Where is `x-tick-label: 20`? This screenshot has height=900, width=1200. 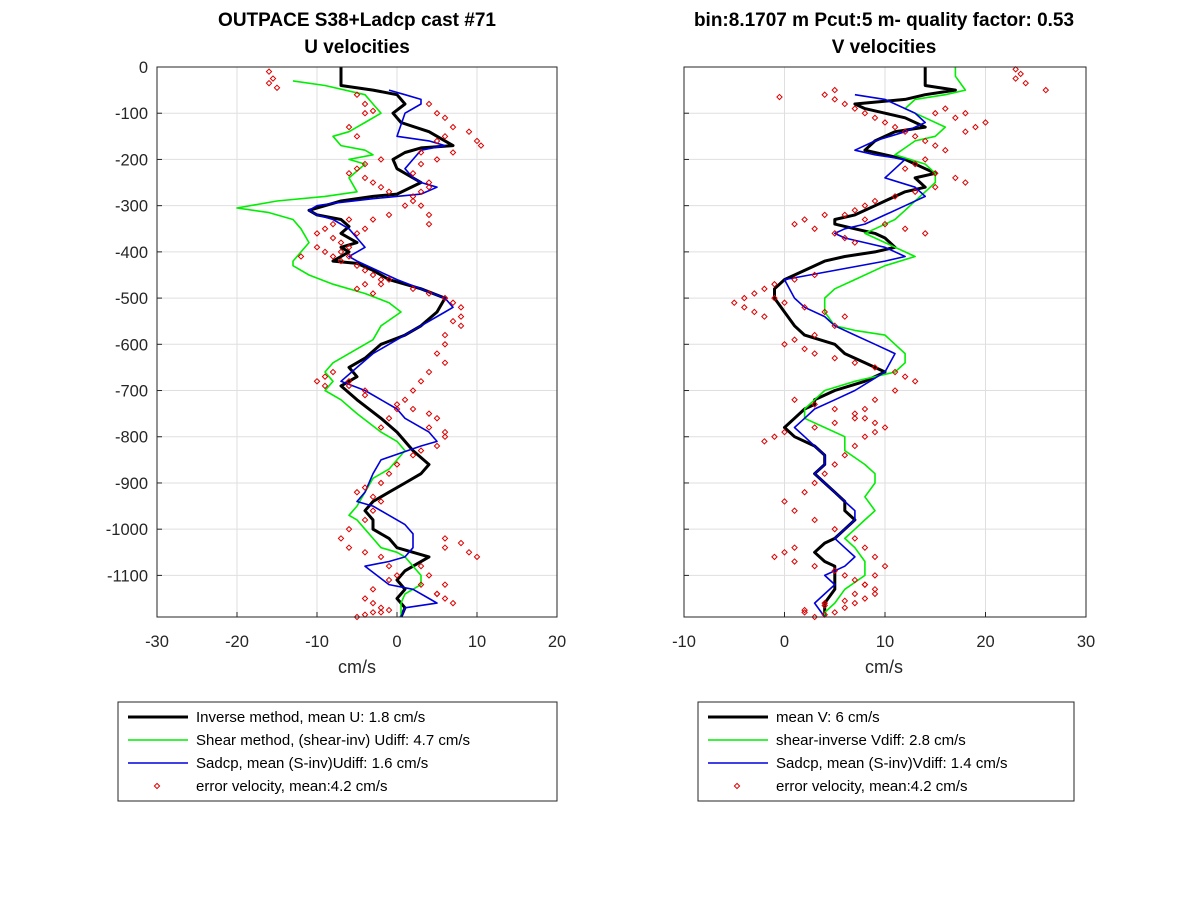
x-tick-label: 20 is located at coordinates (985, 642).